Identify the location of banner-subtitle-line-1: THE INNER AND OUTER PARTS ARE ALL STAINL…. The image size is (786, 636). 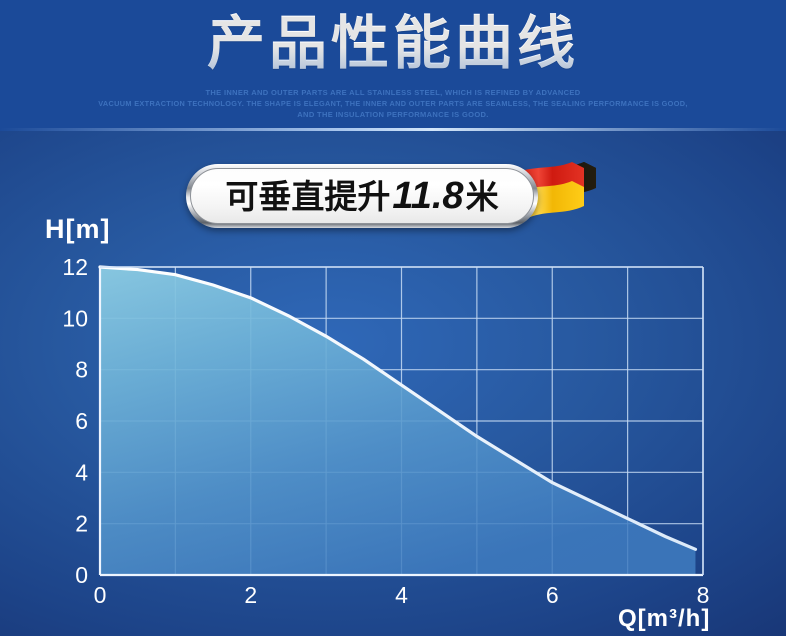
(393, 92).